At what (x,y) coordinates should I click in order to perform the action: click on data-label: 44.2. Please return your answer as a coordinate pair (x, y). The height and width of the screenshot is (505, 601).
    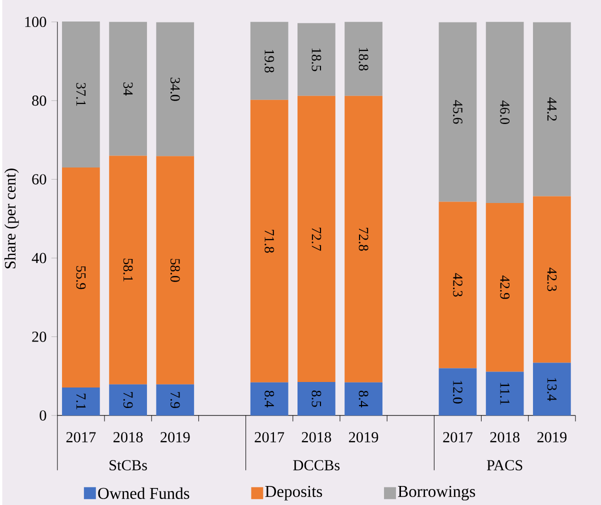
    Looking at the image, I should click on (552, 109).